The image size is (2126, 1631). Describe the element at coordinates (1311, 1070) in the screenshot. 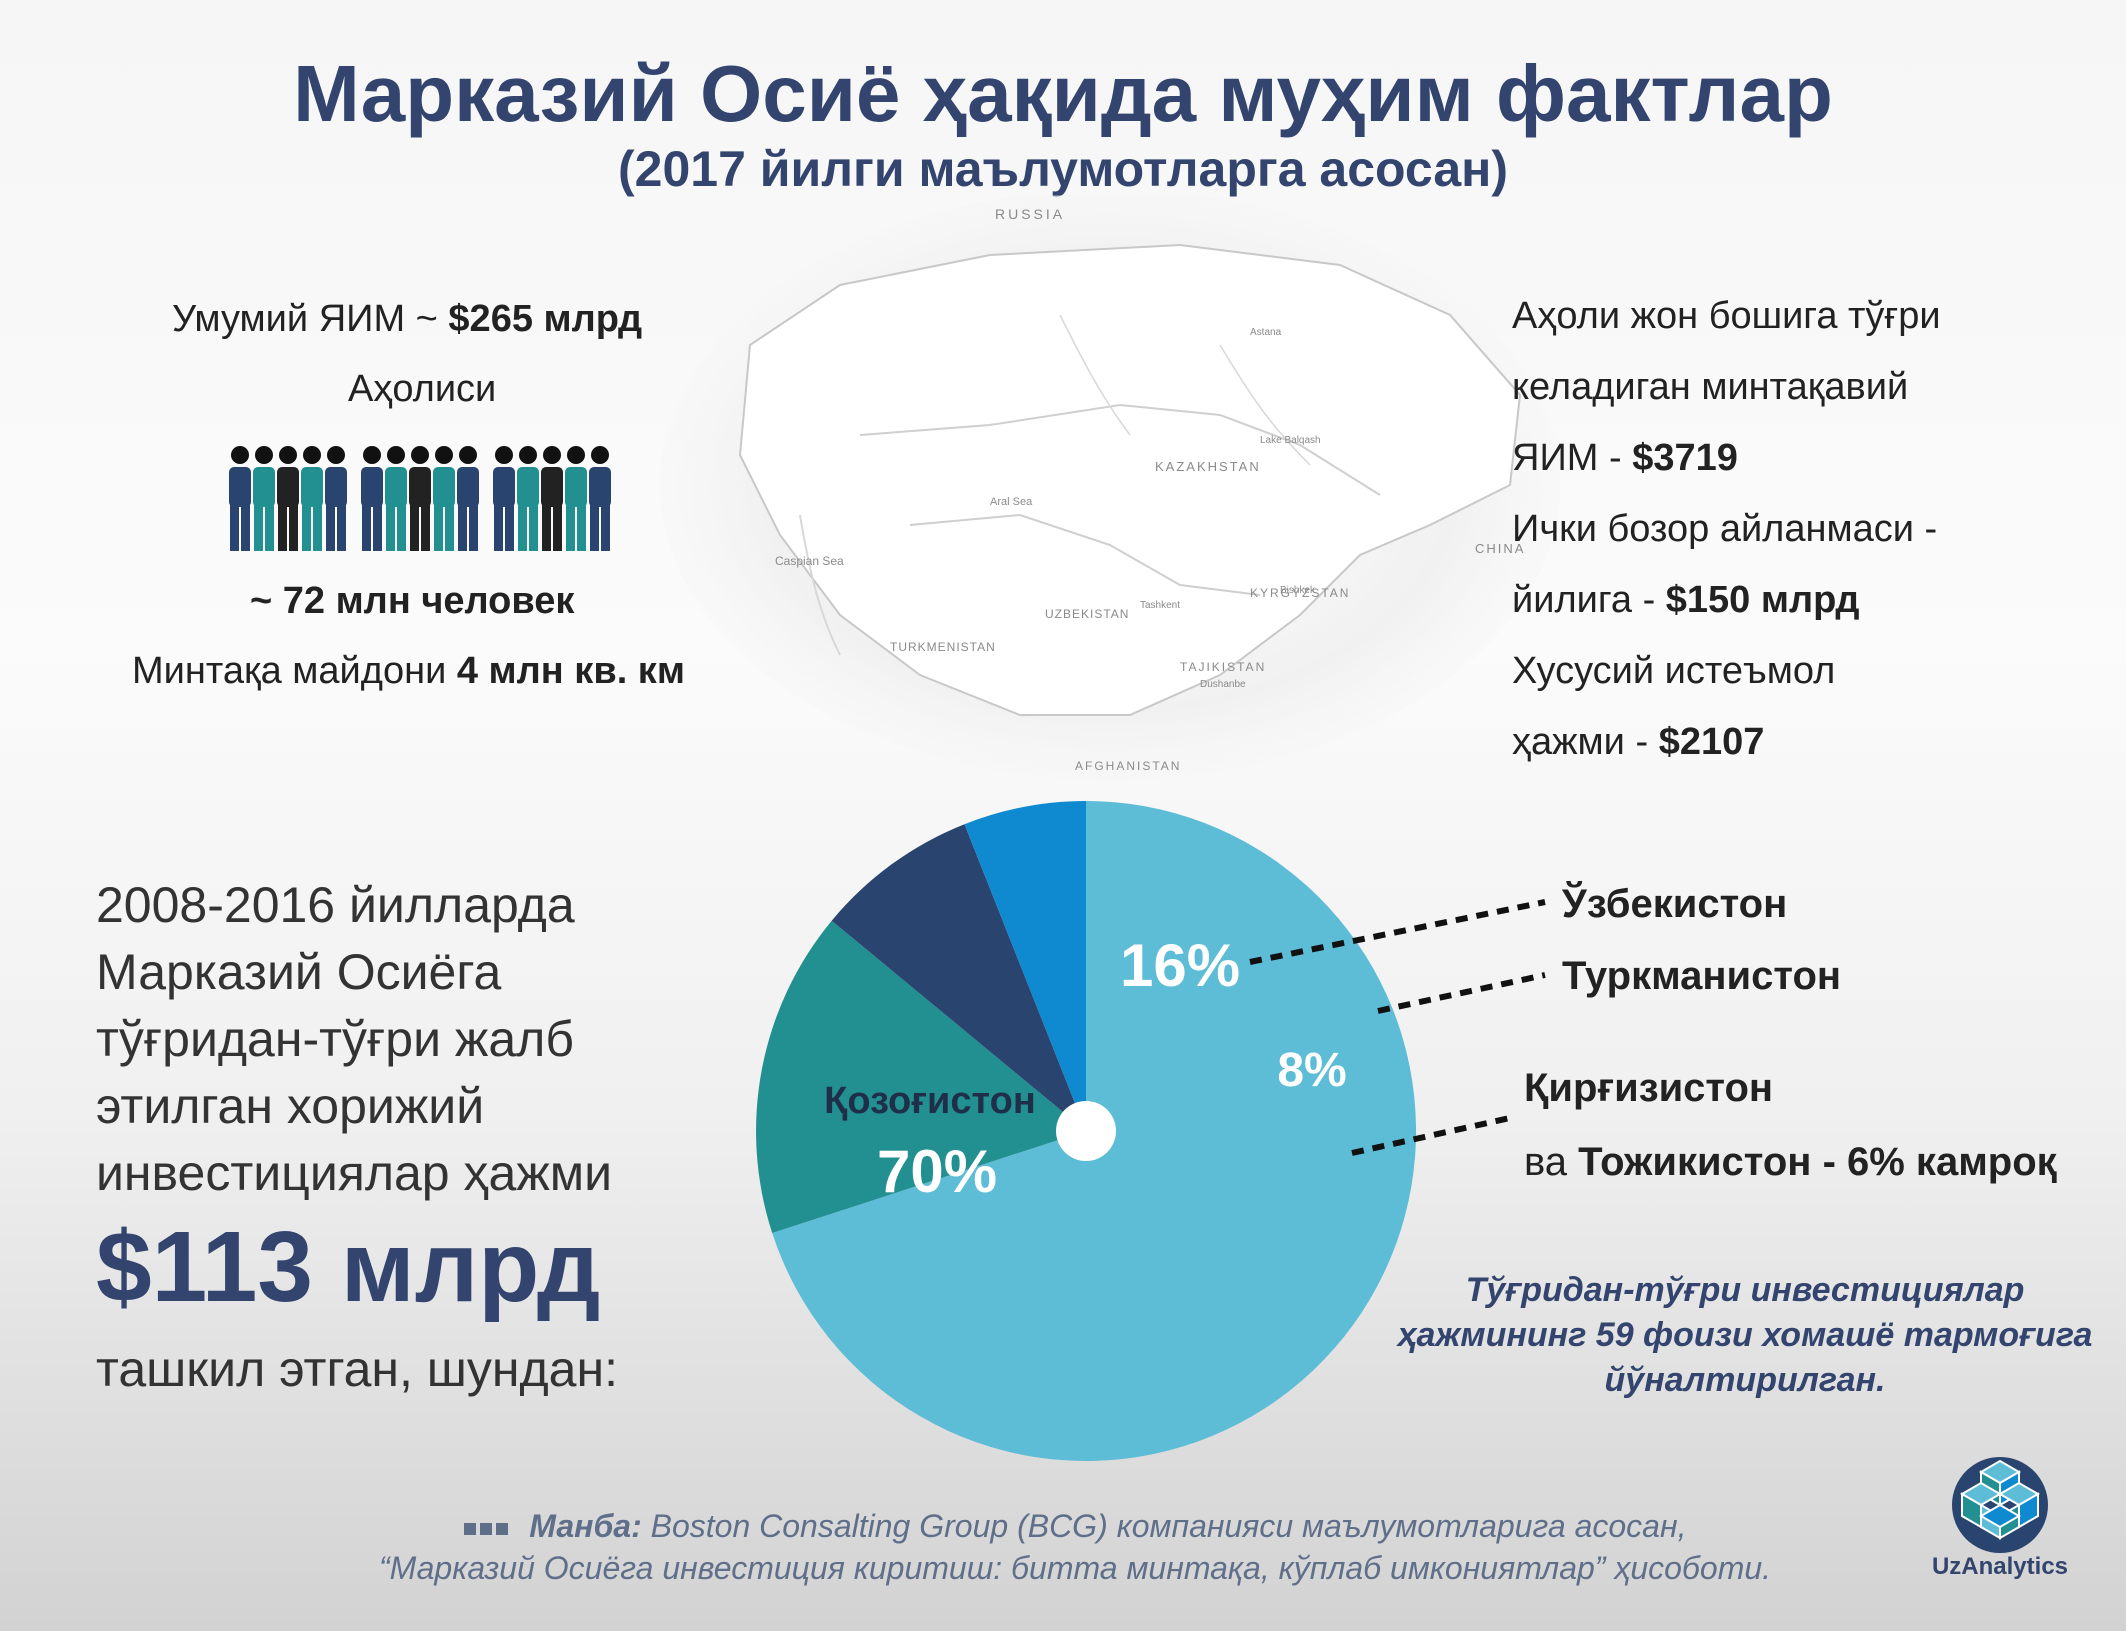

I see `pie-value-turkmenistan: 8%` at that location.